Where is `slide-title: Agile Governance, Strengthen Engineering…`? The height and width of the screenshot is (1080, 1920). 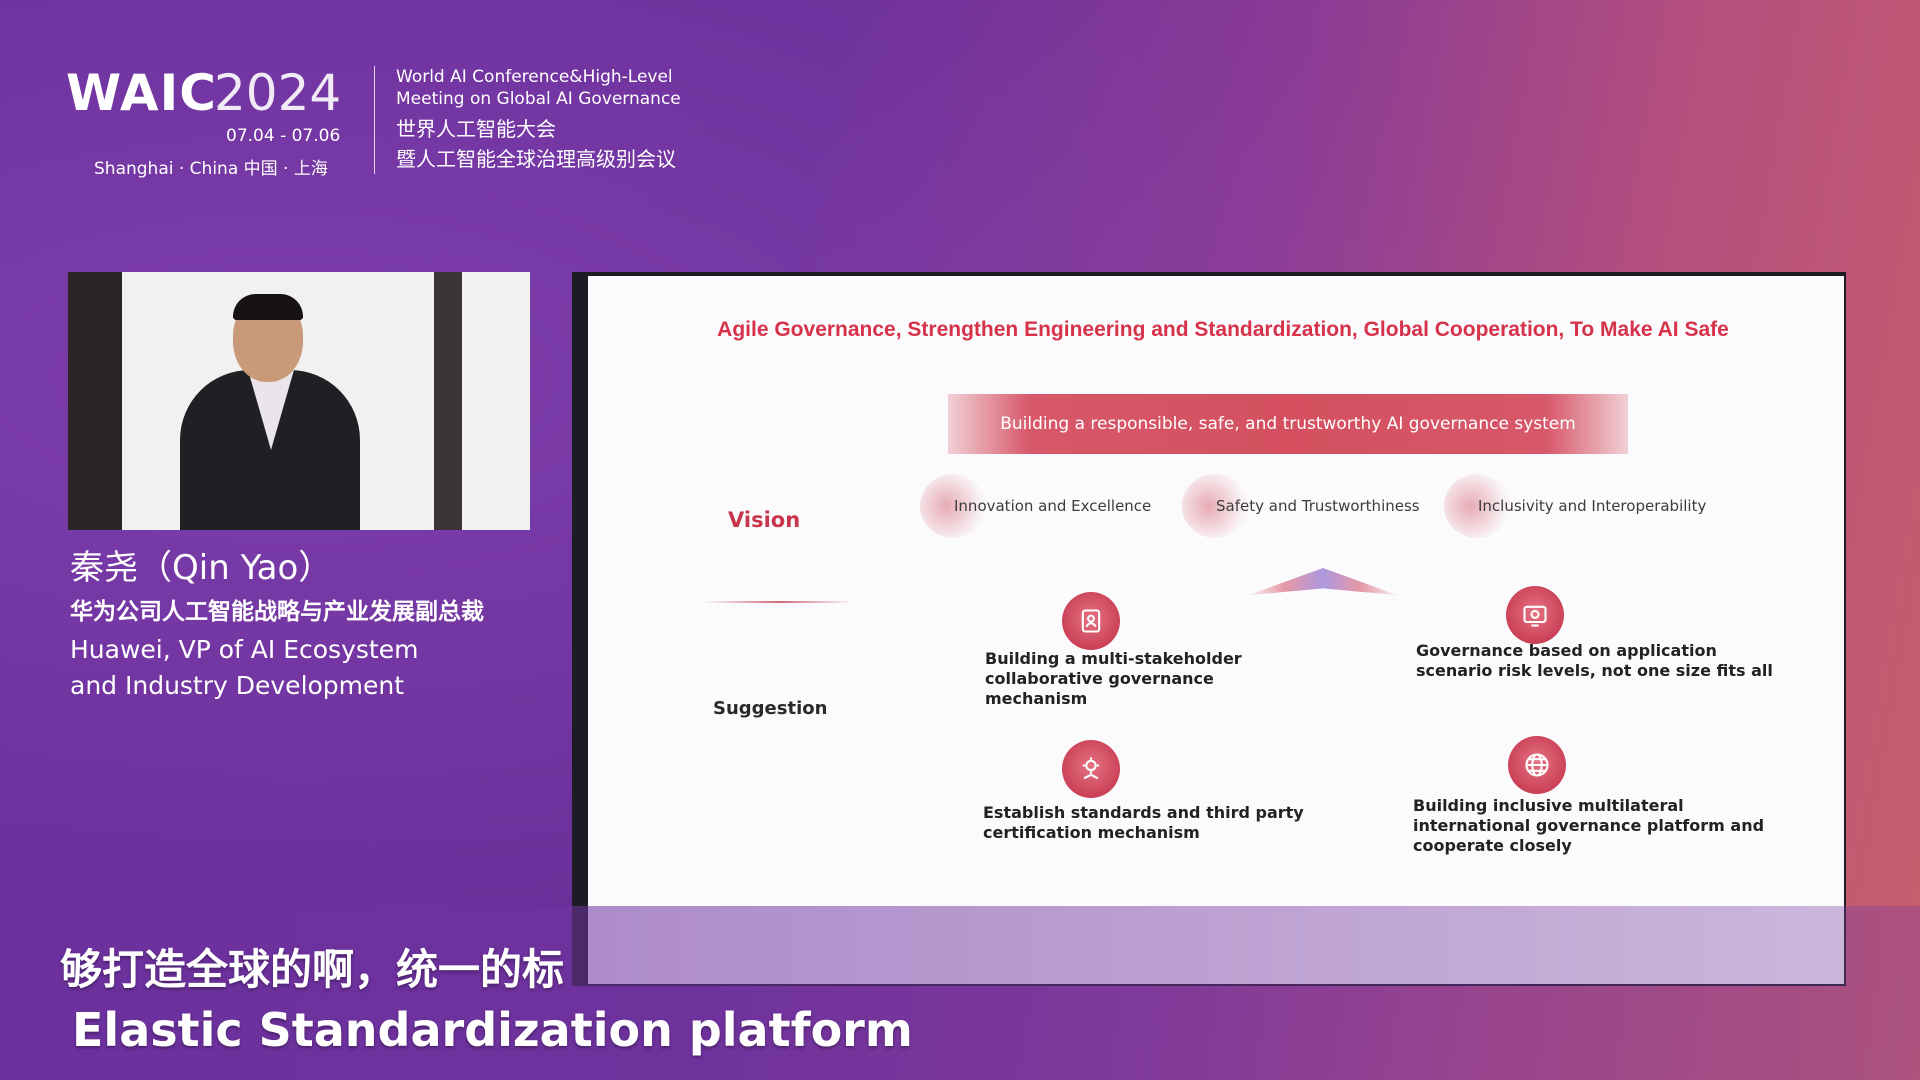
slide-title: Agile Governance, Strengthen Engineering… is located at coordinates (1223, 329).